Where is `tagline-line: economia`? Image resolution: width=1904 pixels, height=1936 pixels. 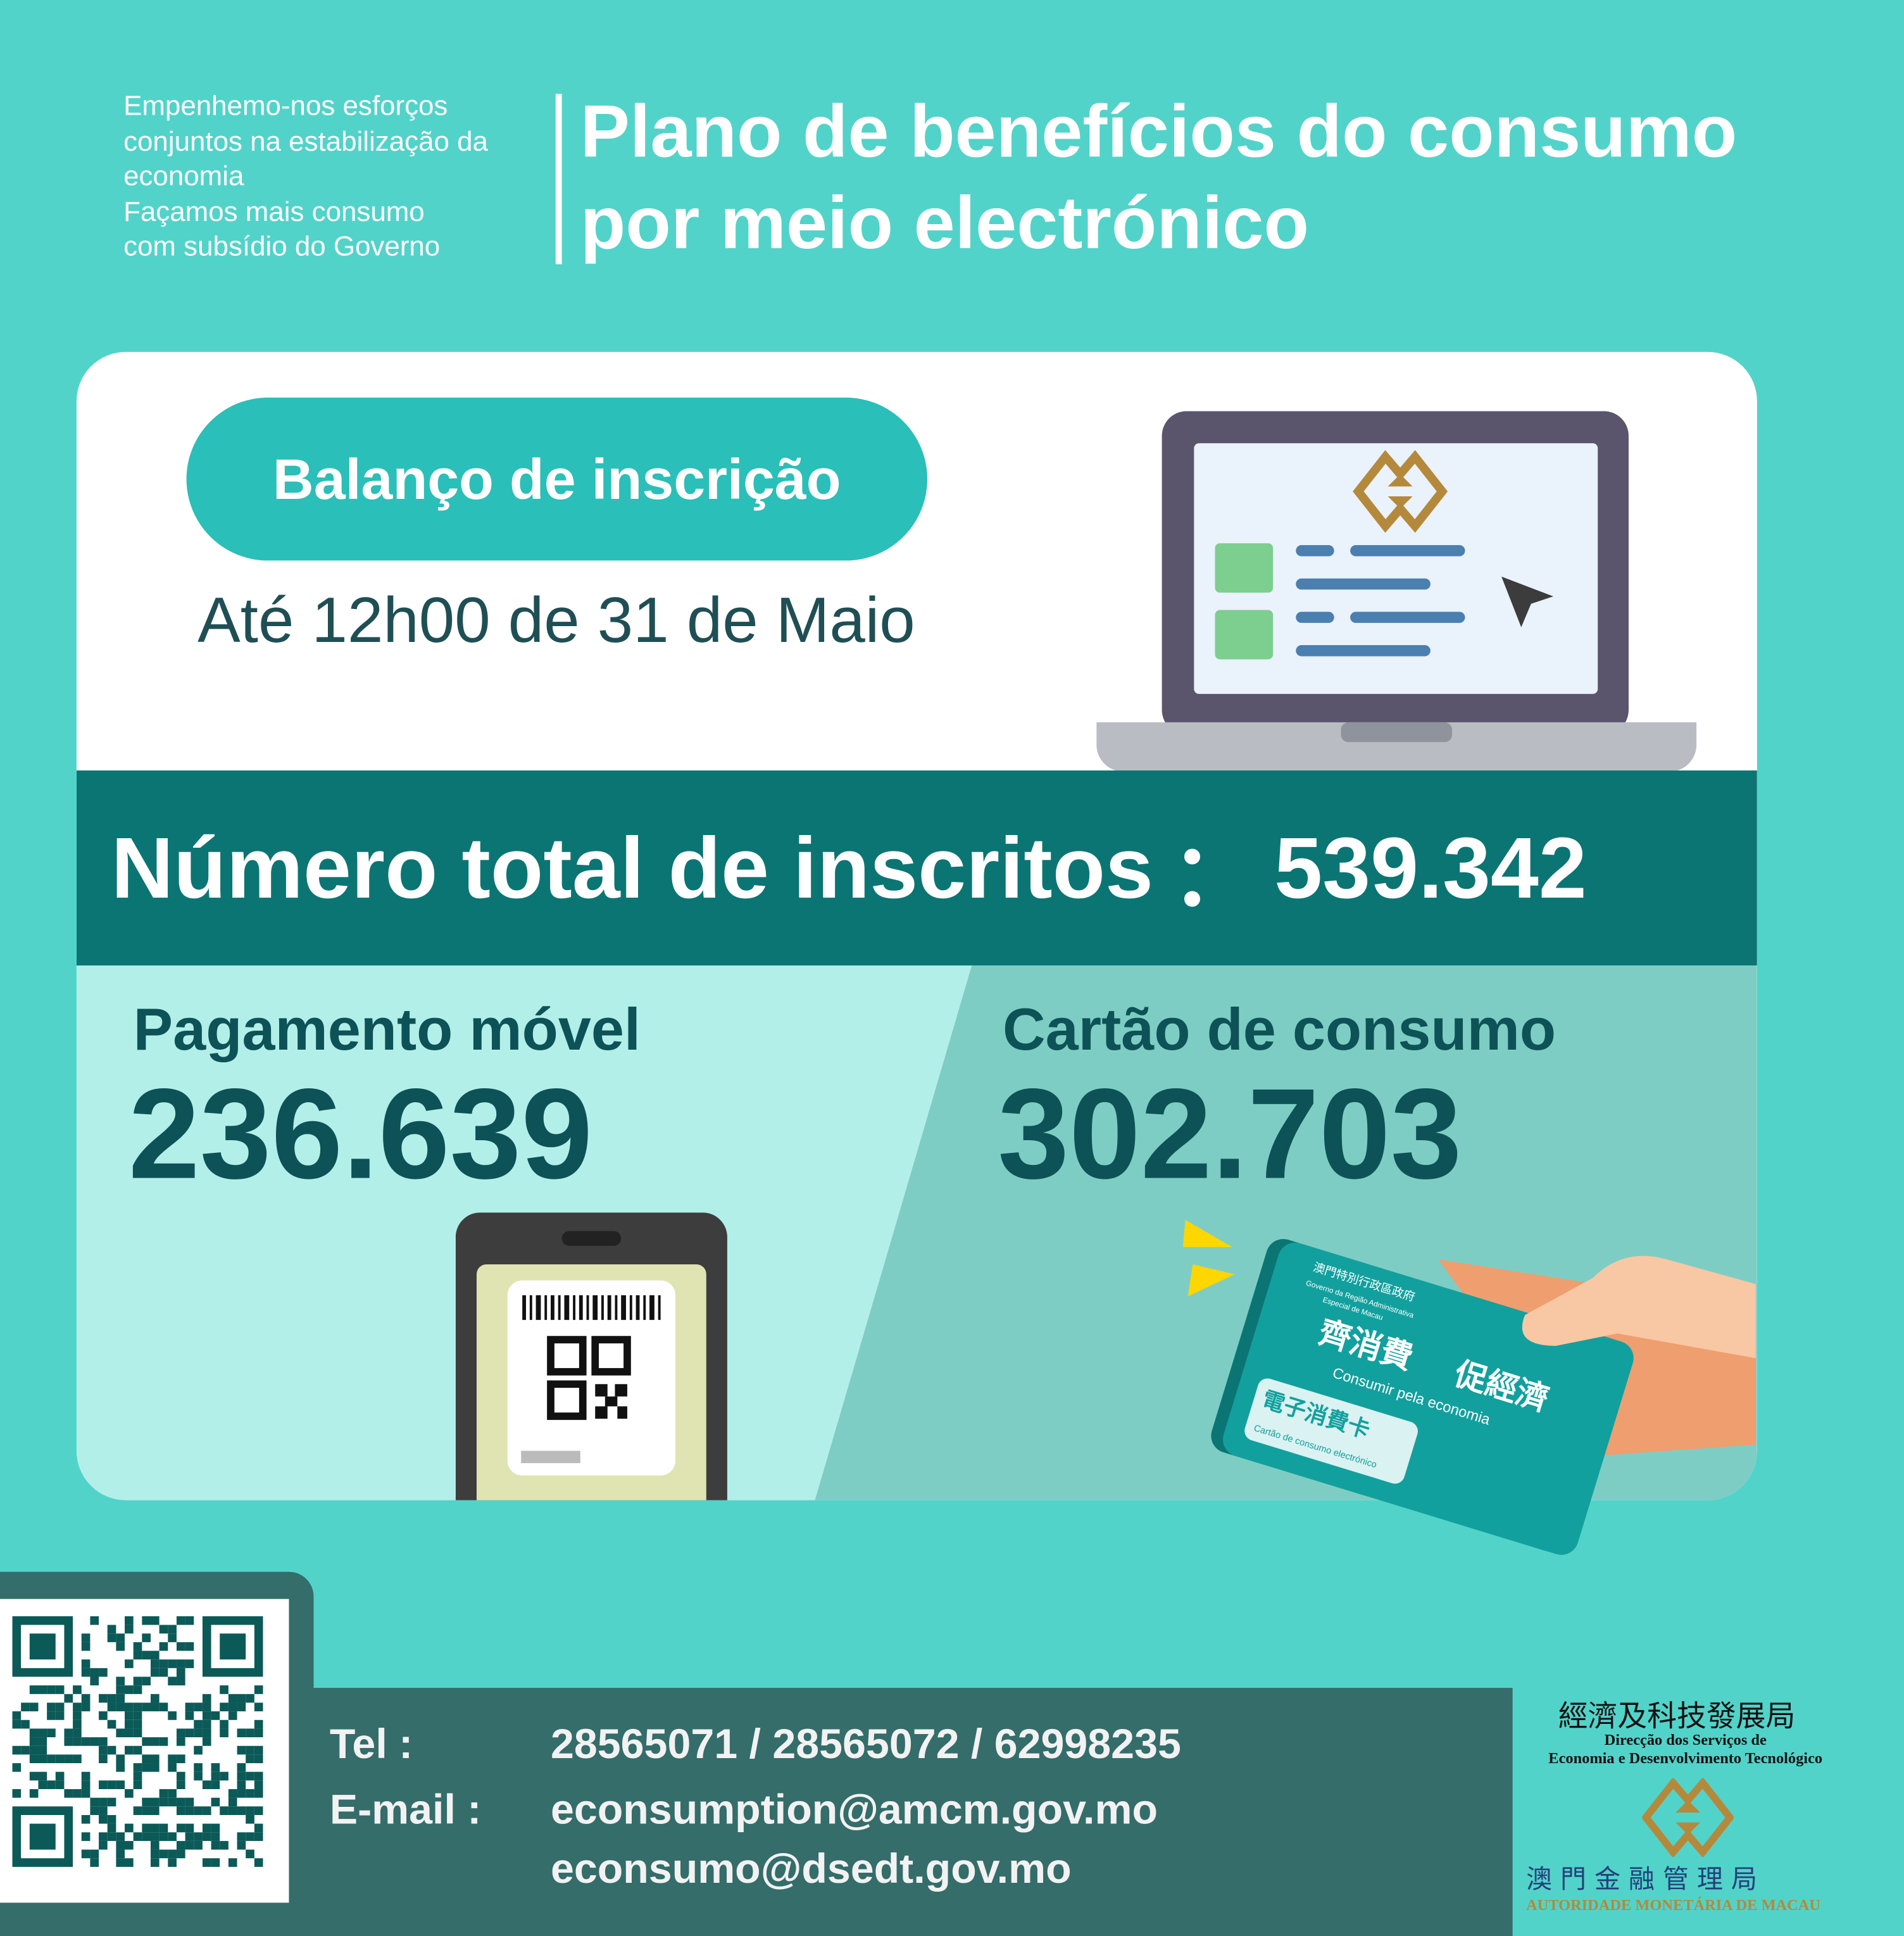
tagline-line: economia is located at coordinates (183, 176).